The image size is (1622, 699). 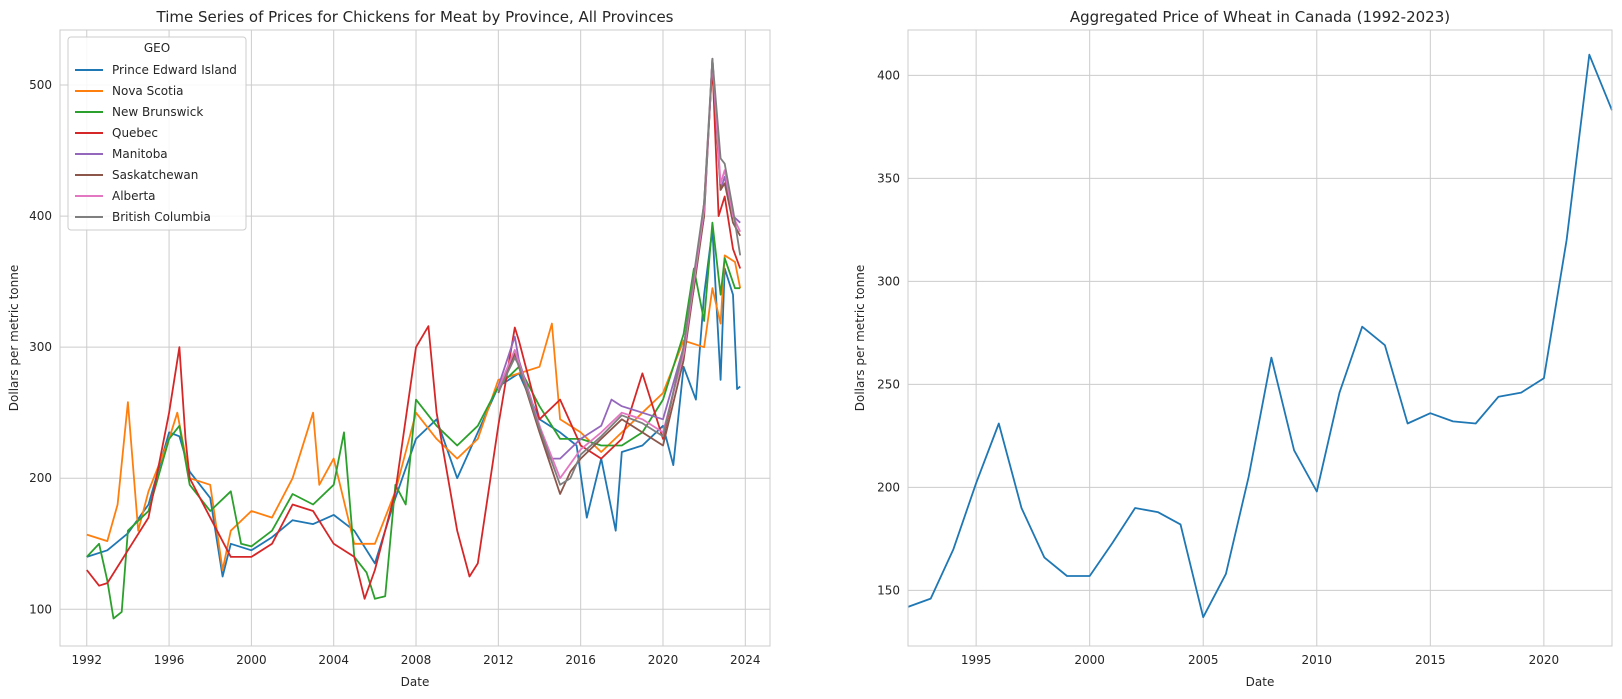 What do you see at coordinates (40, 609) in the screenshot?
I see `y-tick-label: 100` at bounding box center [40, 609].